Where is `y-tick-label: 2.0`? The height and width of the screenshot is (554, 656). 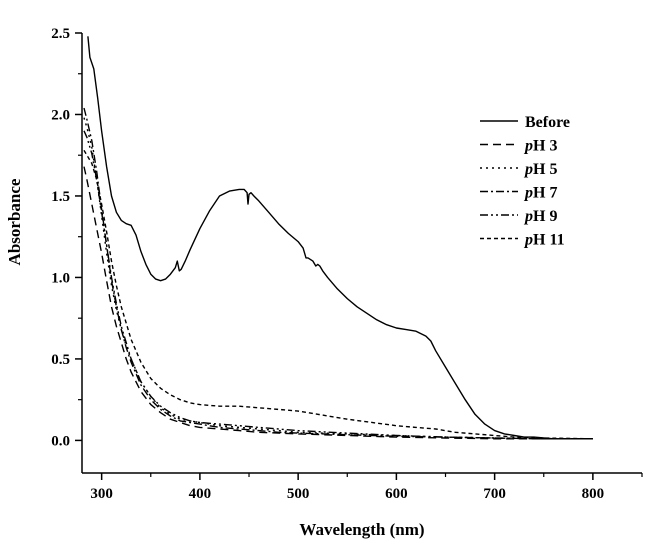
y-tick-label: 2.0 is located at coordinates (60, 115).